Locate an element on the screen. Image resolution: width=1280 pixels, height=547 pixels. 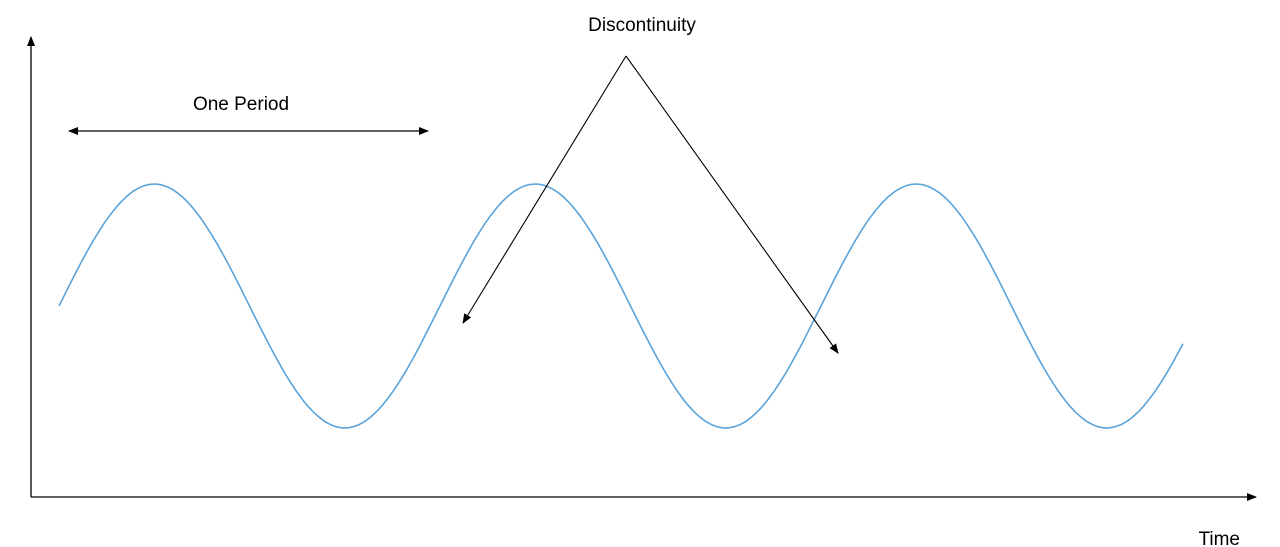
one-period-label: One Period is located at coordinates (241, 104).